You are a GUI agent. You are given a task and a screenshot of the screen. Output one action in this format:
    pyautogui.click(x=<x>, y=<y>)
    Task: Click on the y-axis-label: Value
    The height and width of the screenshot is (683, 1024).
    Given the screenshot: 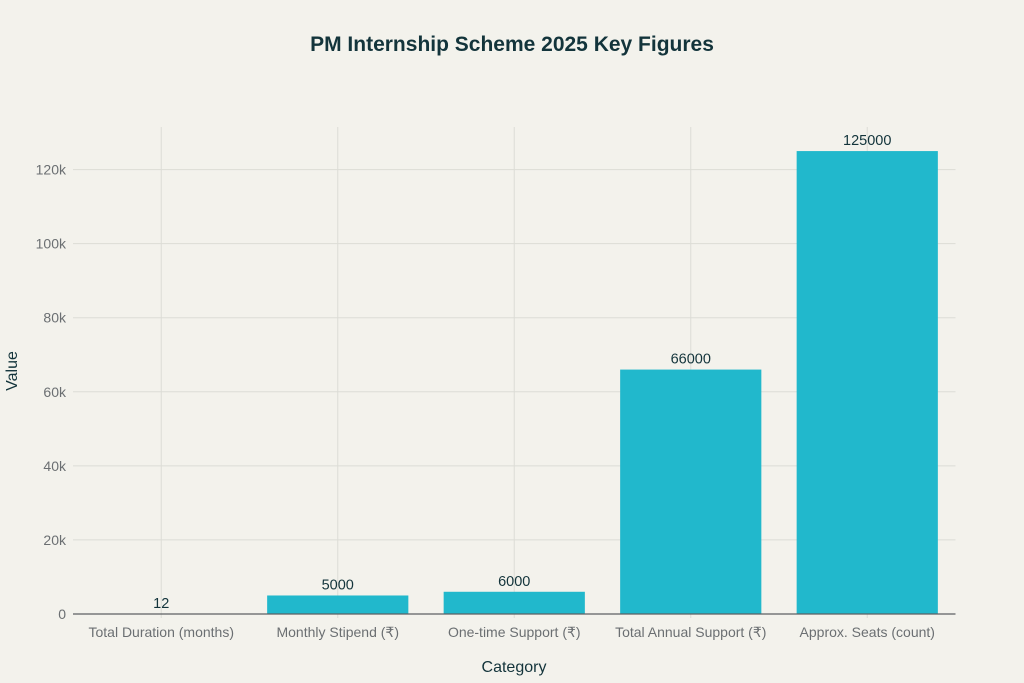 What is the action you would take?
    pyautogui.click(x=12, y=371)
    